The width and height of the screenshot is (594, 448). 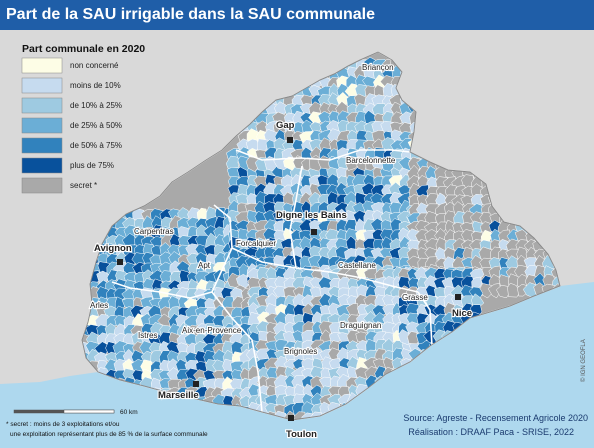 What do you see at coordinates (129, 412) in the screenshot?
I see `scale-label: 60 km` at bounding box center [129, 412].